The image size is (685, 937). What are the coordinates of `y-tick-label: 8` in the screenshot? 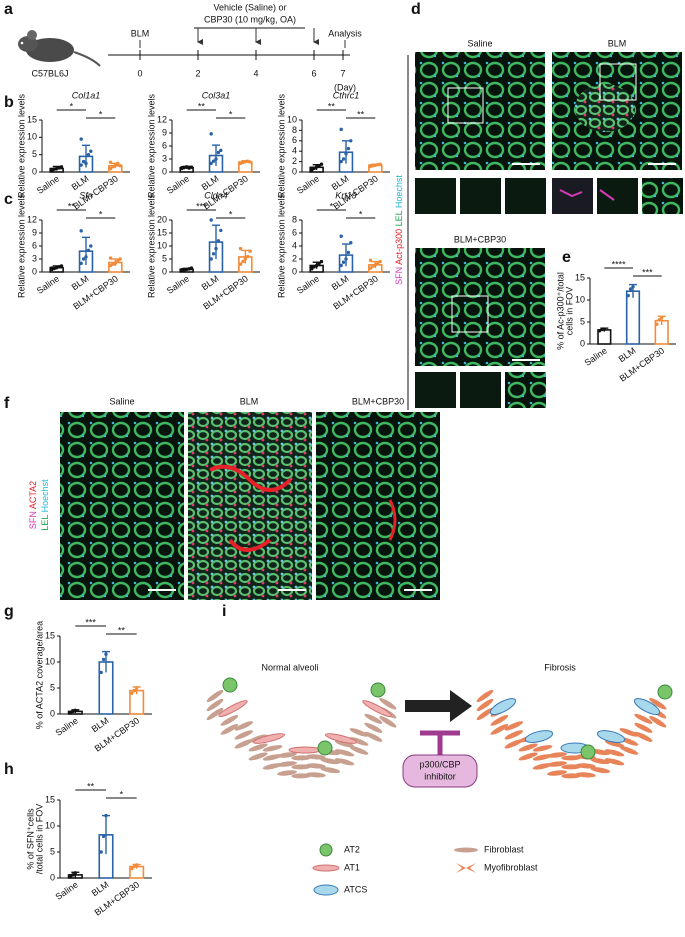 It's located at (294, 219).